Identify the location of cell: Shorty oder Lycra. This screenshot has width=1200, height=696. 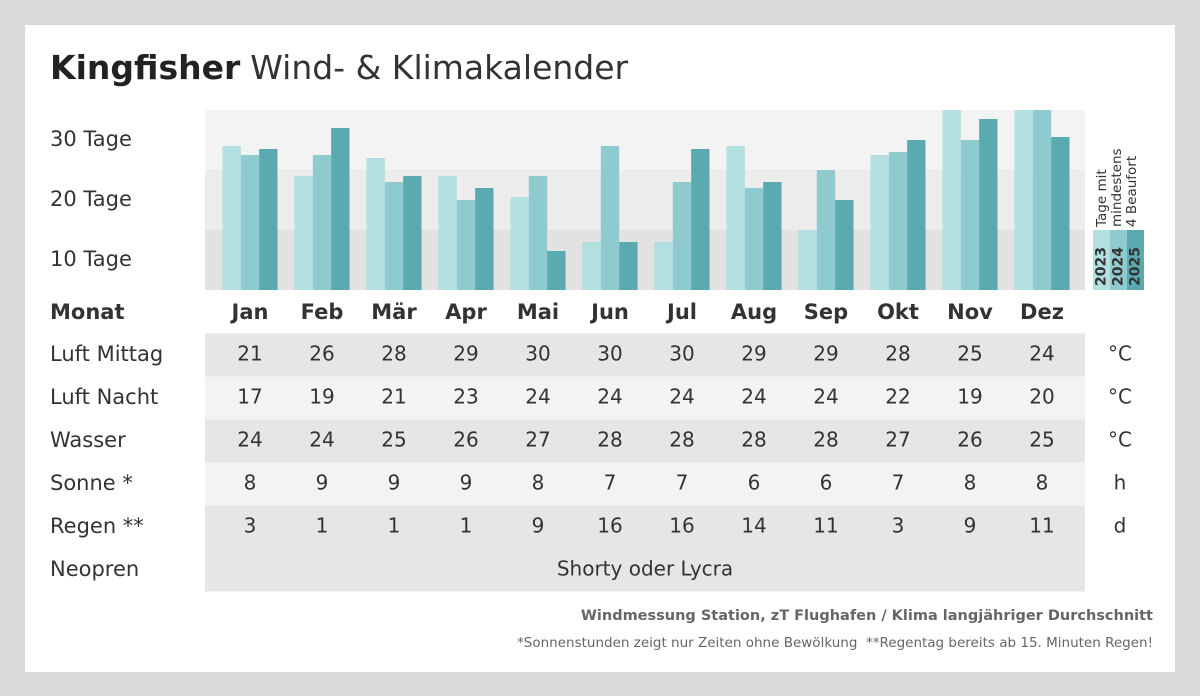
(645, 569).